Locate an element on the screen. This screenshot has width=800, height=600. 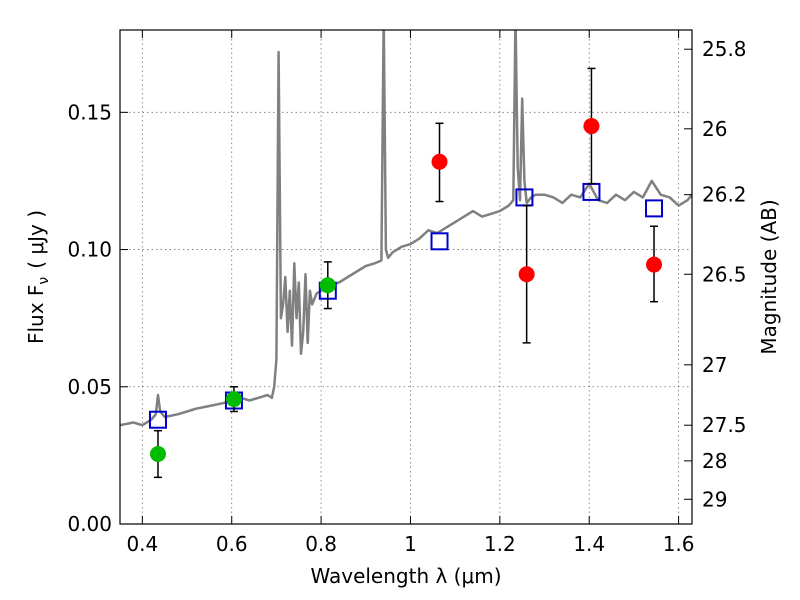
right-tick-label: 28 is located at coordinates (714, 461).